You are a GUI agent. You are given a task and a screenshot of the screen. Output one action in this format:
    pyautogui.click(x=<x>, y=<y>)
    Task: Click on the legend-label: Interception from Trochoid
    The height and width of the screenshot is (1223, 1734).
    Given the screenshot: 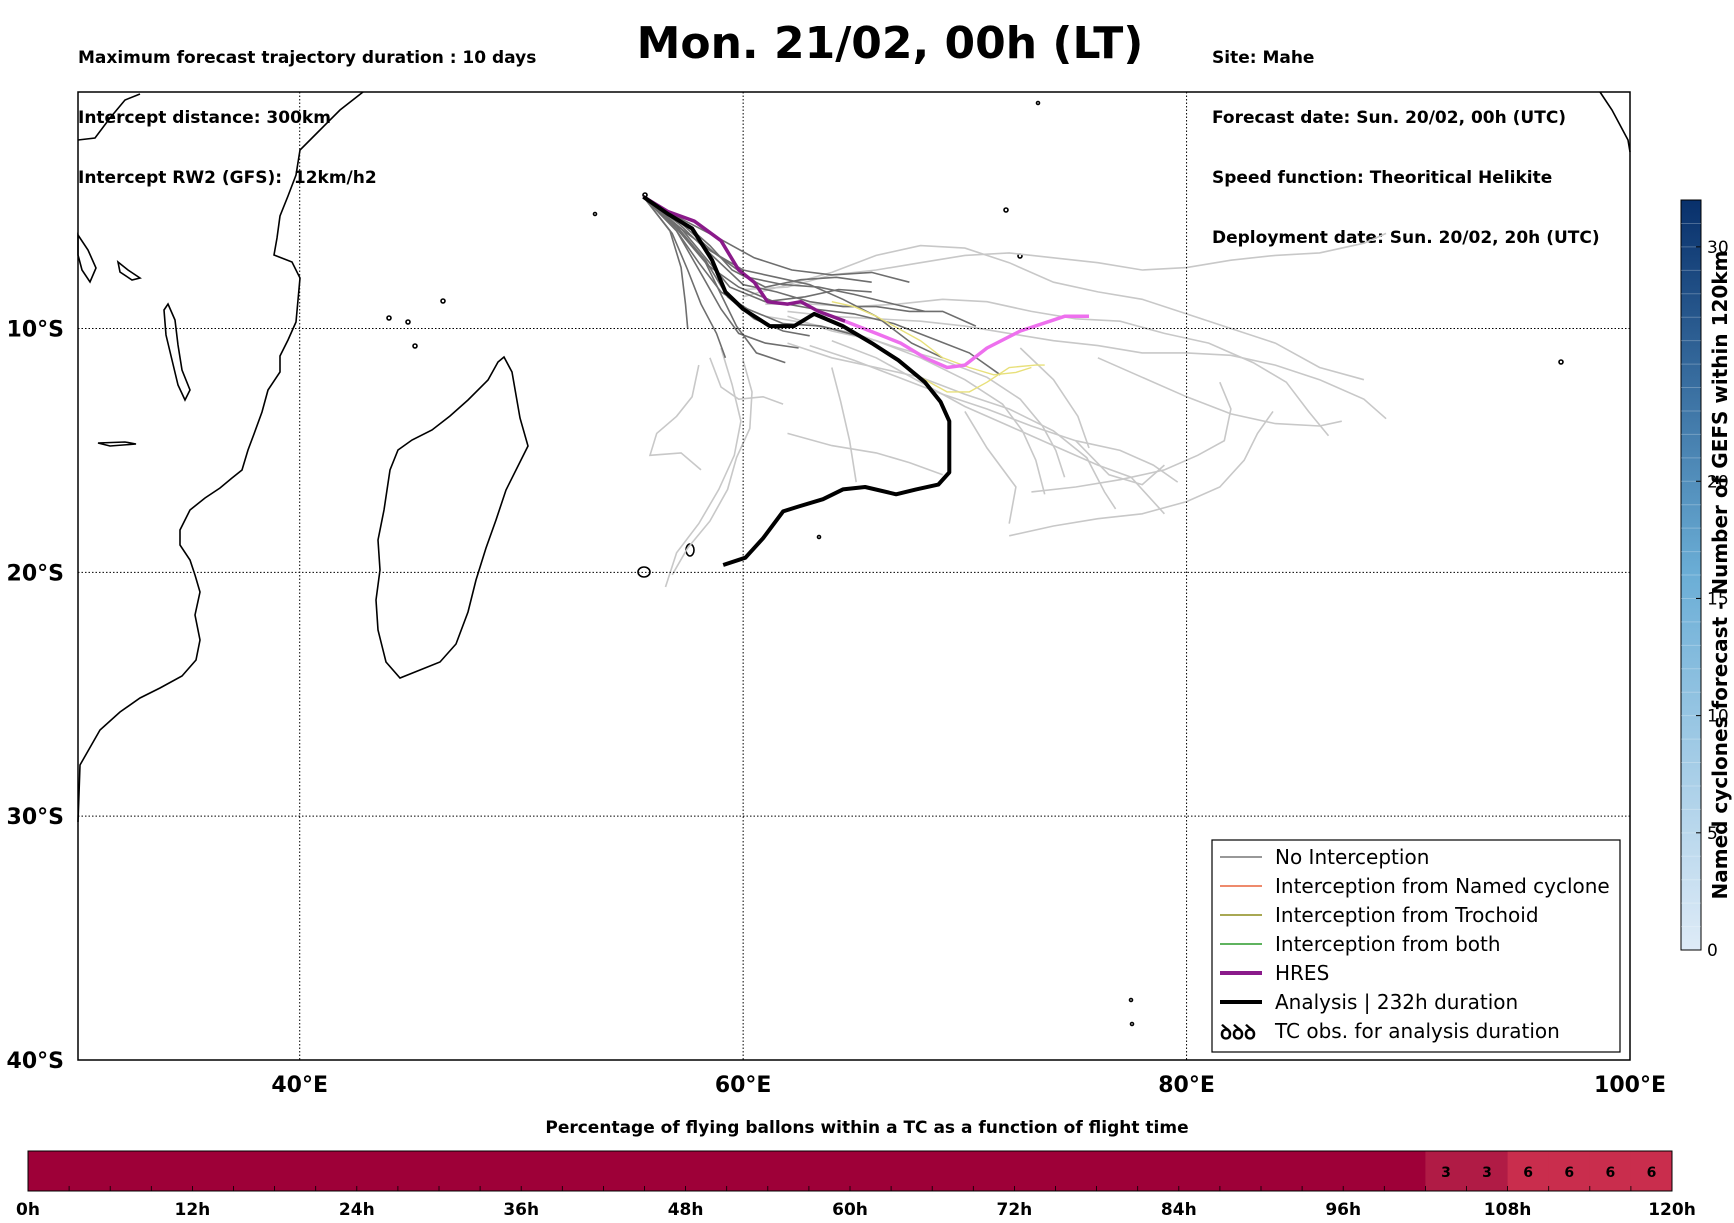 What is the action you would take?
    pyautogui.click(x=1407, y=915)
    